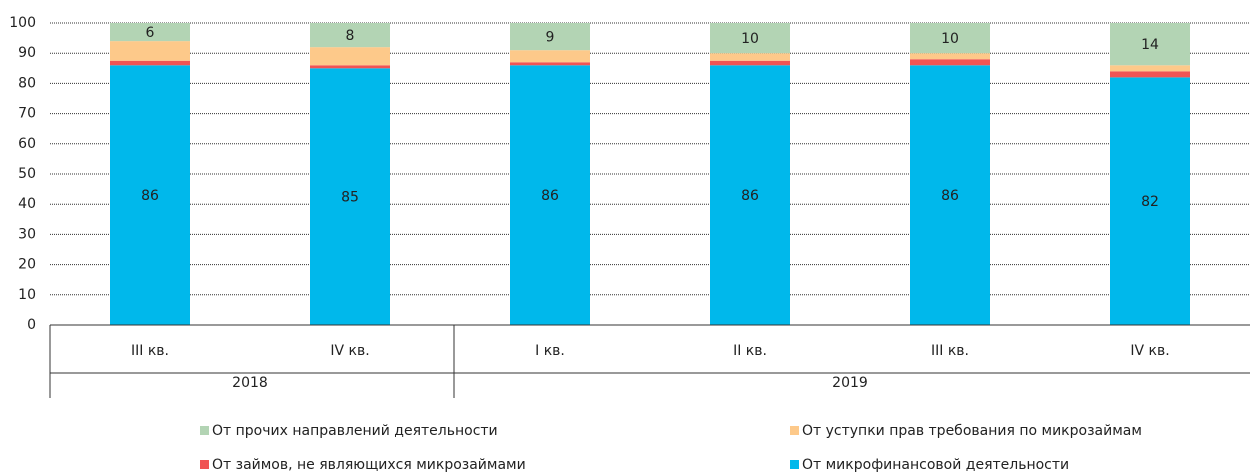 This screenshot has height=473, width=1250. I want to click on data-label: 8, so click(350, 36).